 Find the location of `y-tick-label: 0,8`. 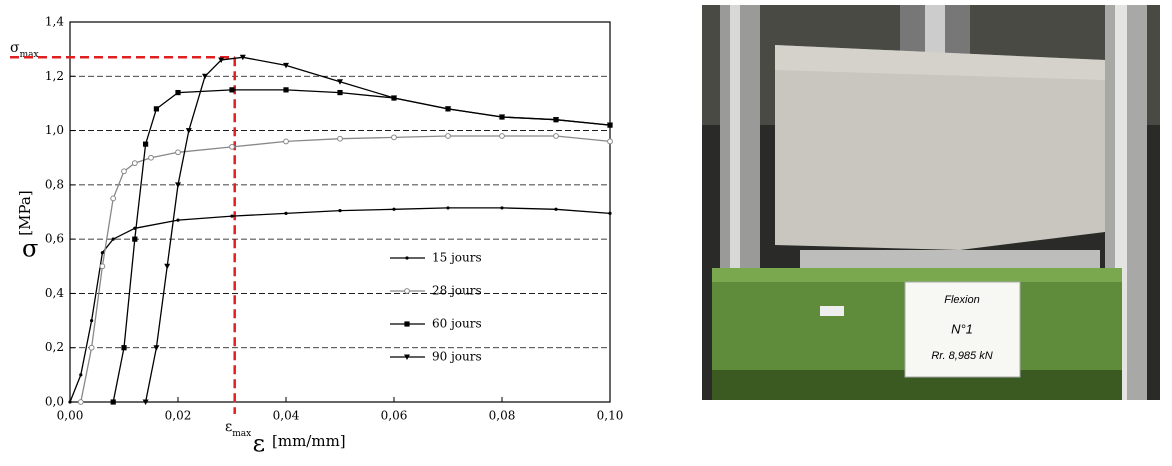

y-tick-label: 0,8 is located at coordinates (54, 184).